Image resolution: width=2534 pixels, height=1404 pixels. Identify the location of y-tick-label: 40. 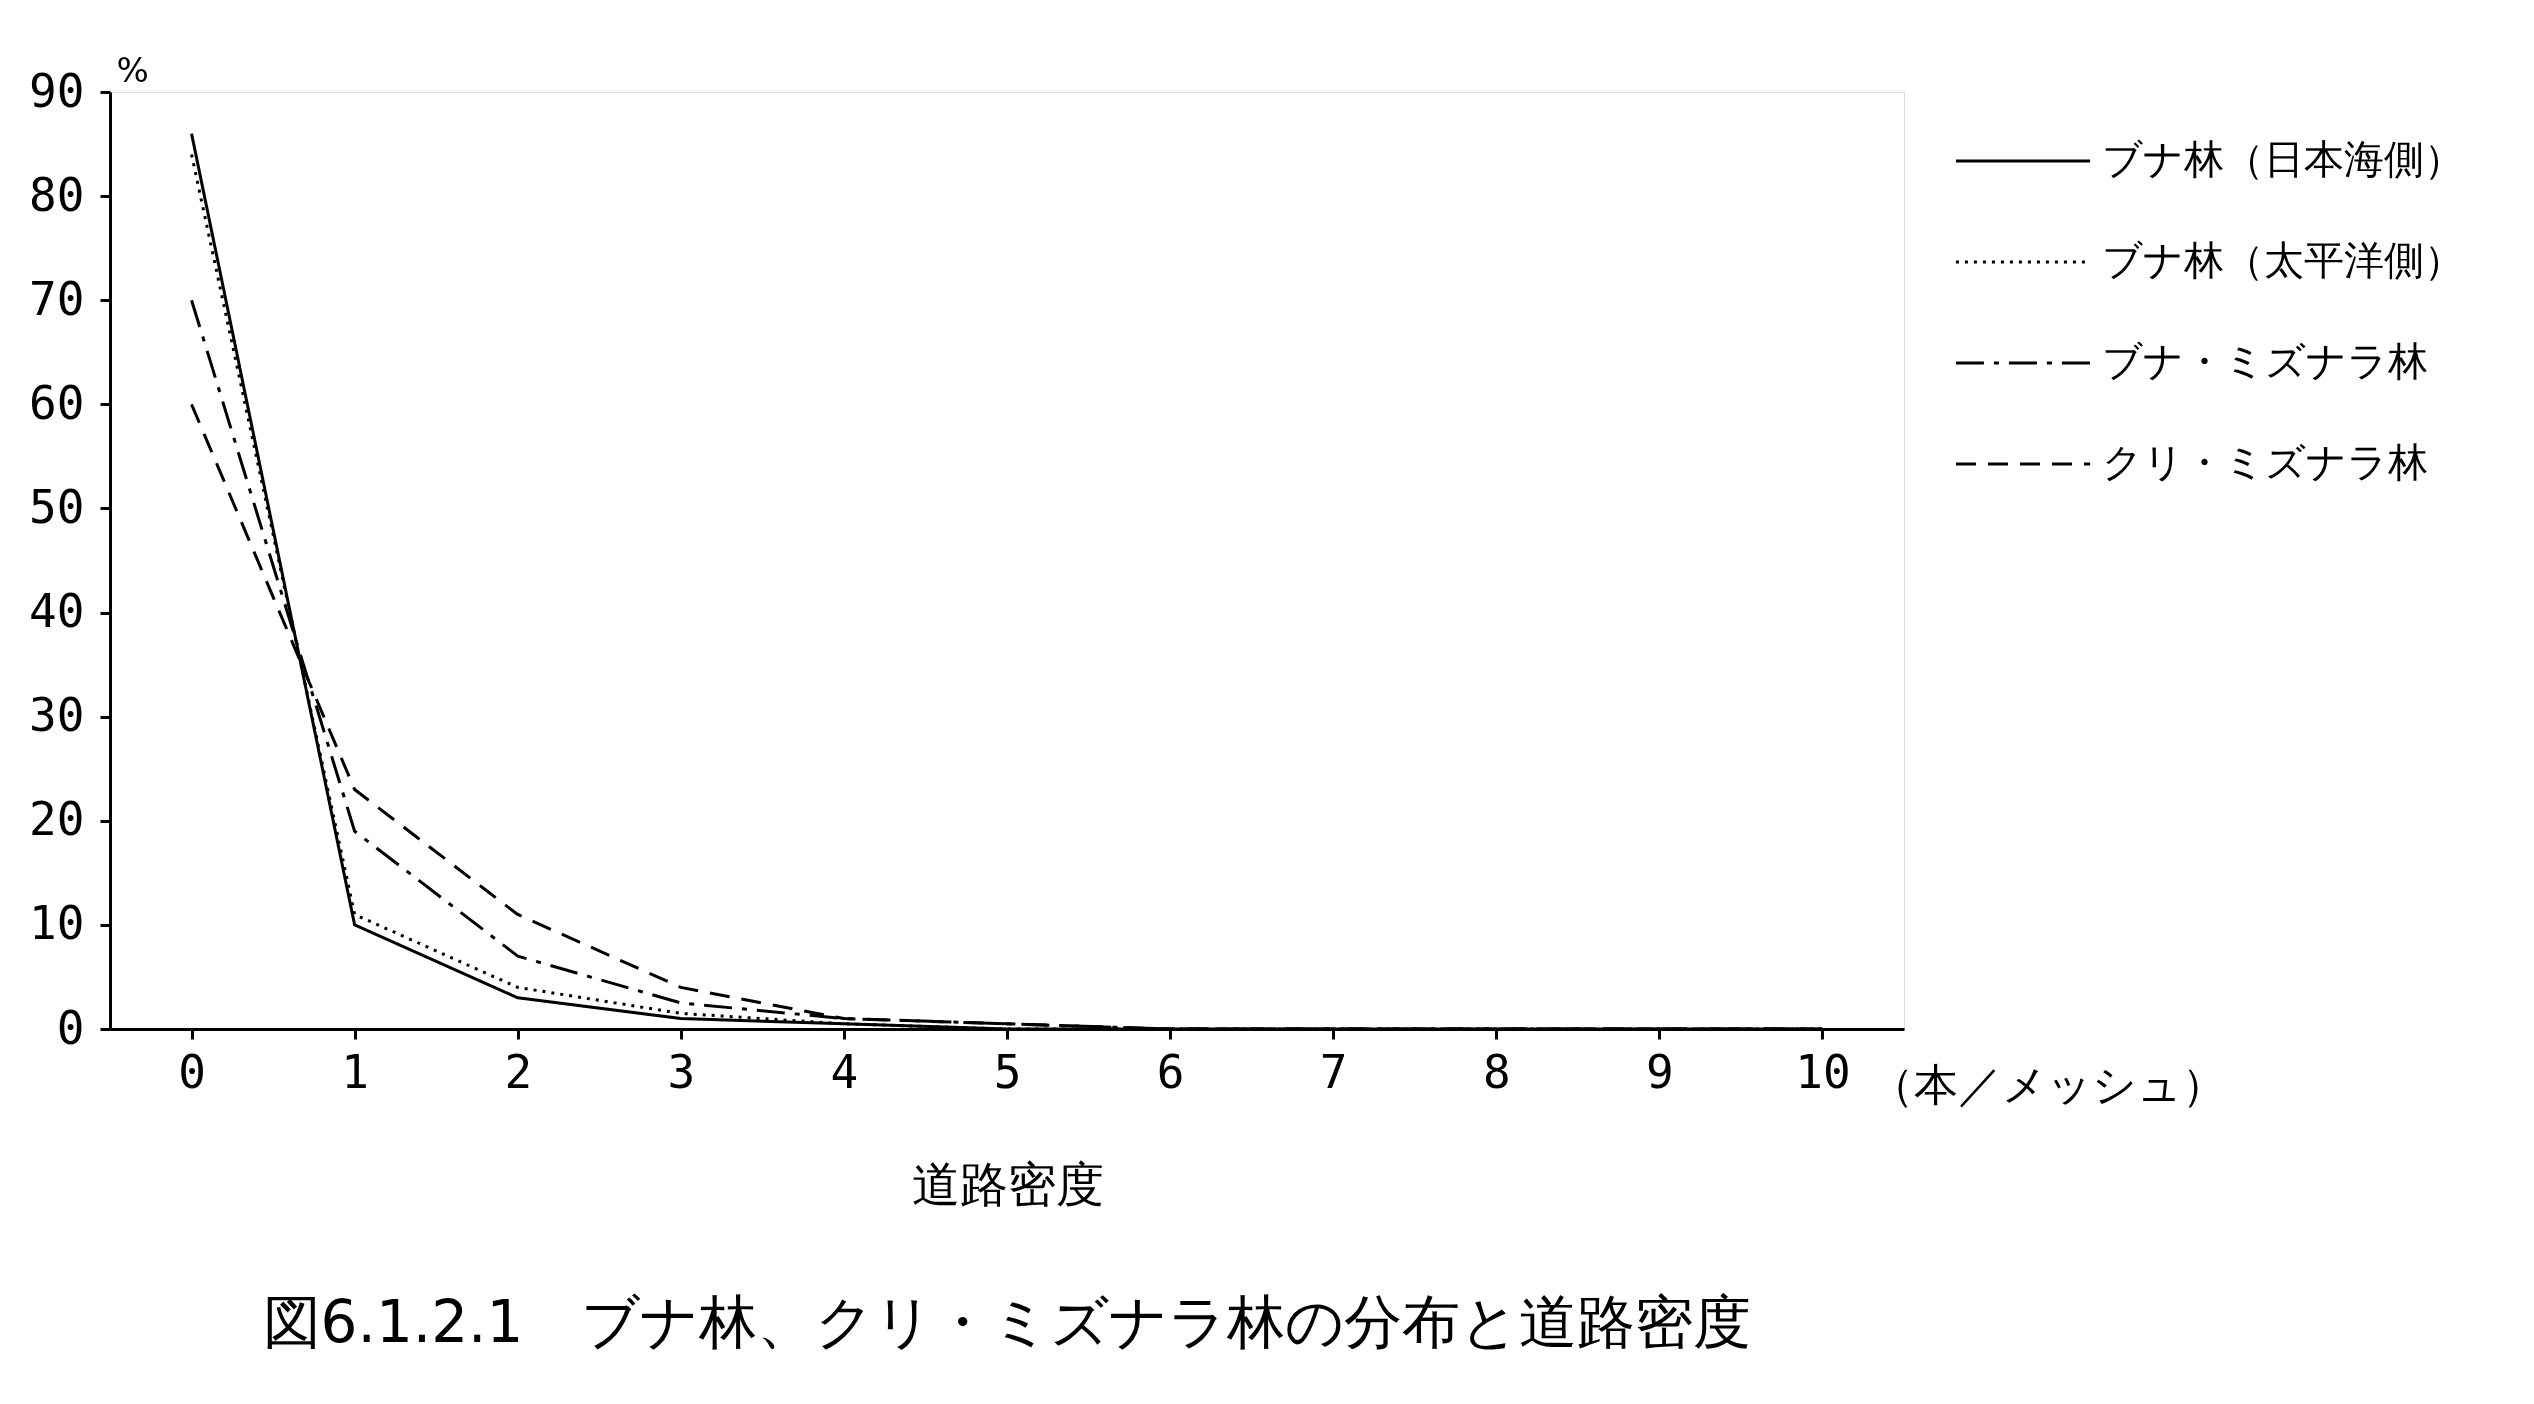
(57, 611).